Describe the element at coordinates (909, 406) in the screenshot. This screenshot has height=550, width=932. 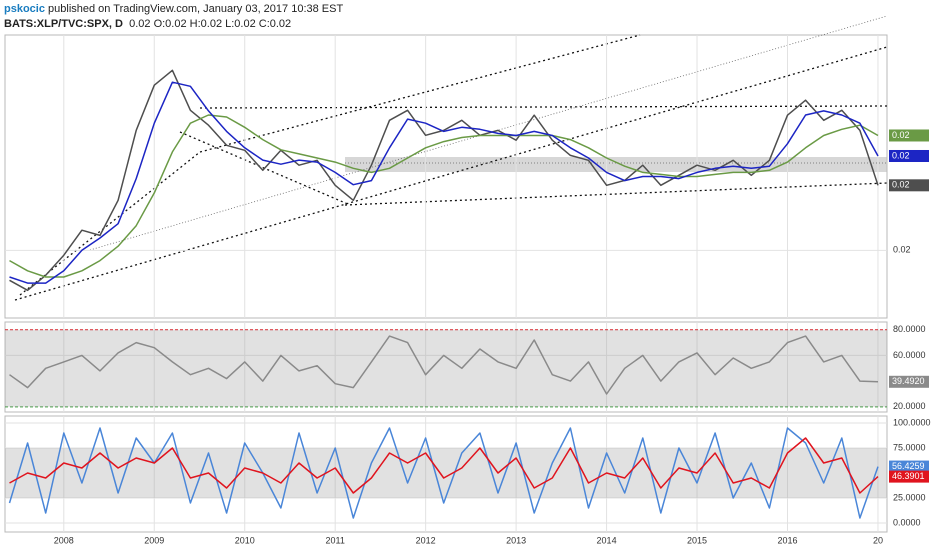
I see `y-tick-label: 20.0000` at that location.